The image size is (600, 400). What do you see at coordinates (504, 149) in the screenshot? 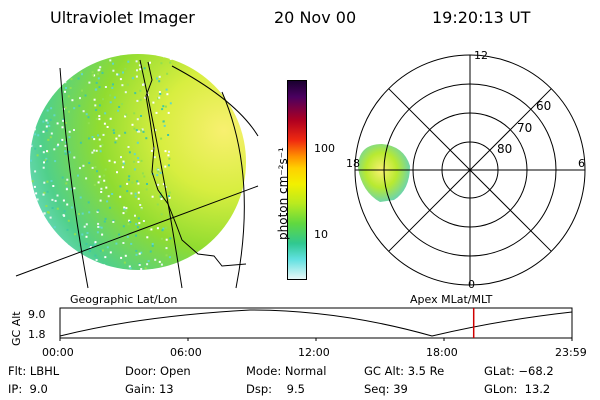
I see `lat-label-80: 80` at bounding box center [504, 149].